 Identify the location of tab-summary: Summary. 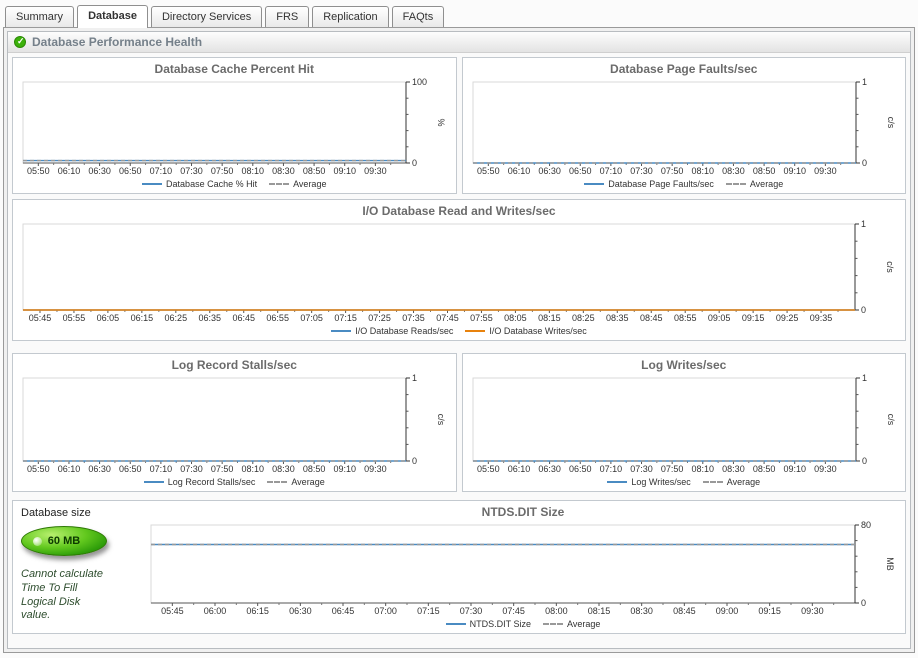
(40, 16).